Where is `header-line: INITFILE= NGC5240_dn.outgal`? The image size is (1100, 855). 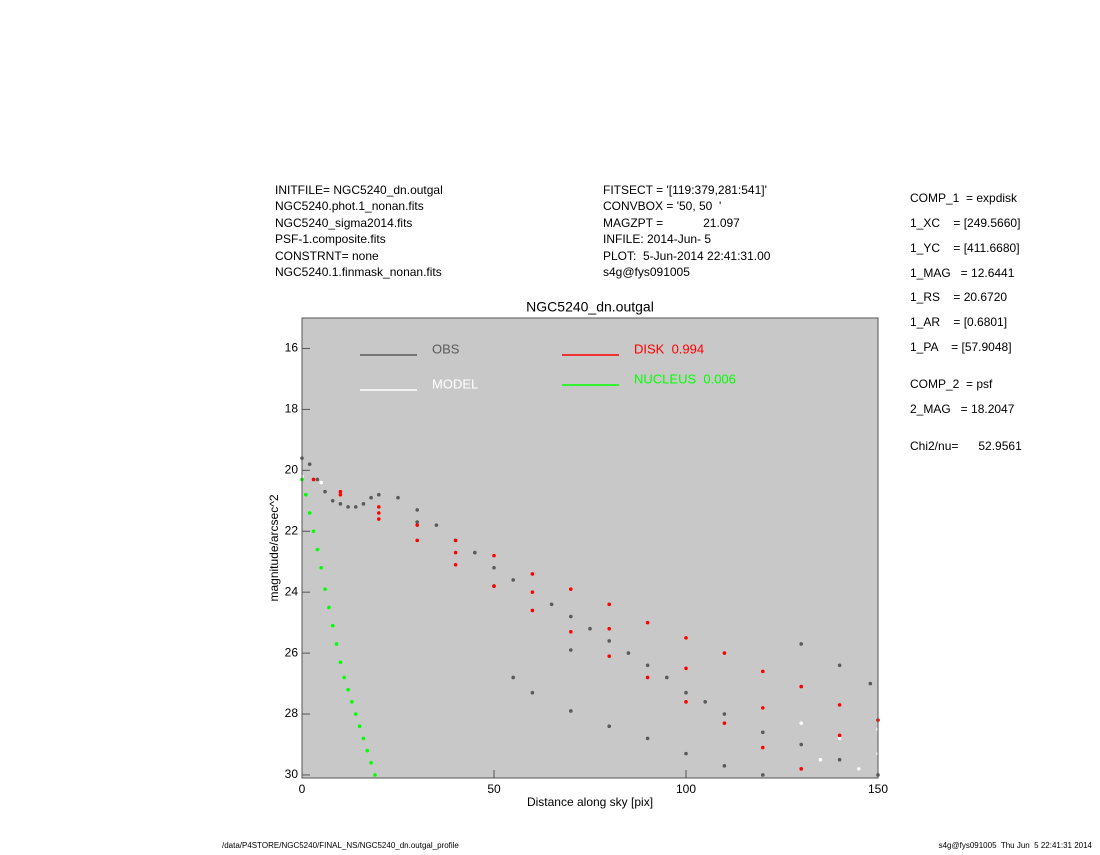 header-line: INITFILE= NGC5240_dn.outgal is located at coordinates (359, 190).